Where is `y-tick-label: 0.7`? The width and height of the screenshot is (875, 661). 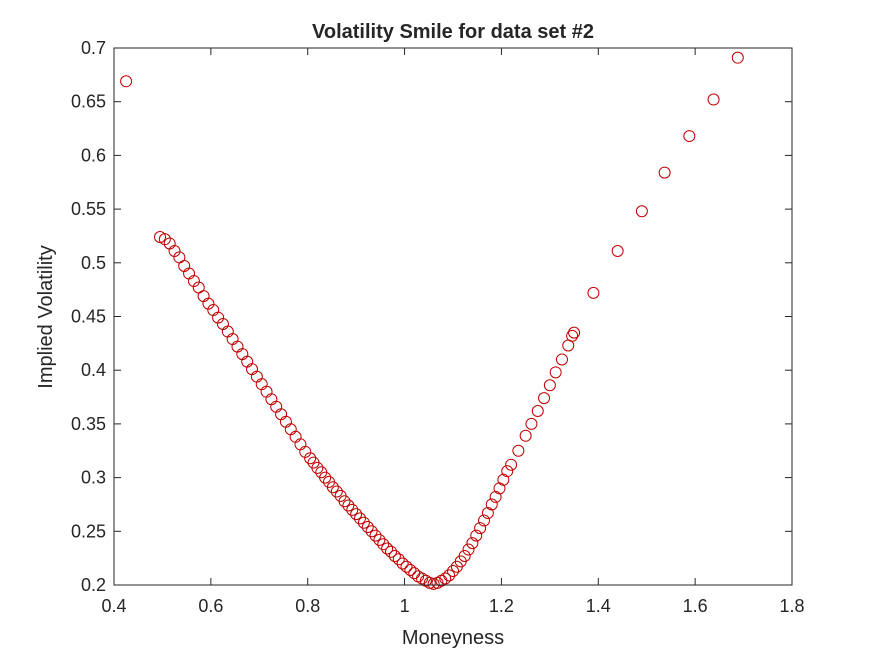
y-tick-label: 0.7 is located at coordinates (93, 48).